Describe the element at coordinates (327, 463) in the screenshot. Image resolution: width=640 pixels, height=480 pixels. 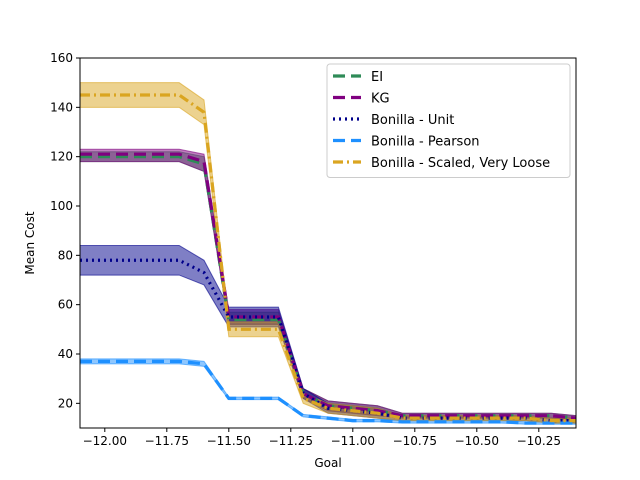
I see `x-axis-label: Goal` at that location.